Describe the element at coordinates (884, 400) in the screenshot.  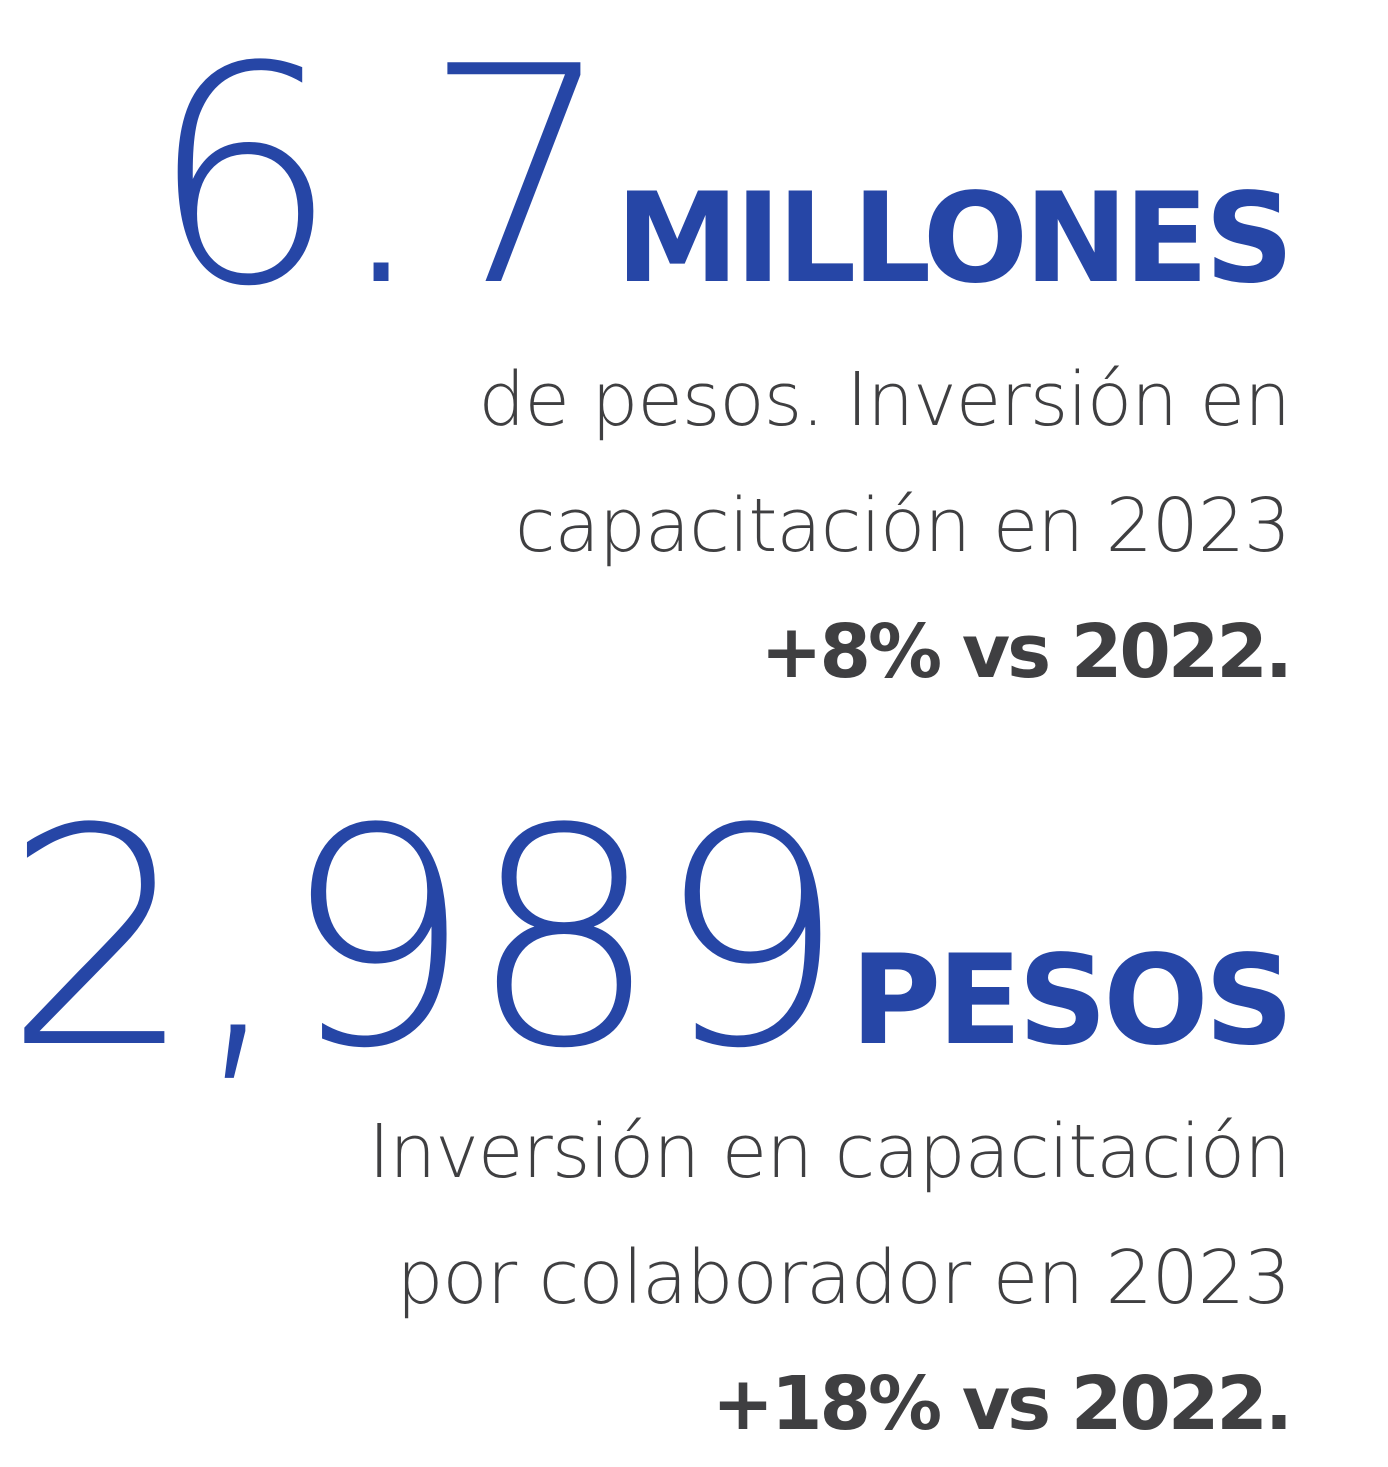
I see `description-line: de pesos. Inversión en` at that location.